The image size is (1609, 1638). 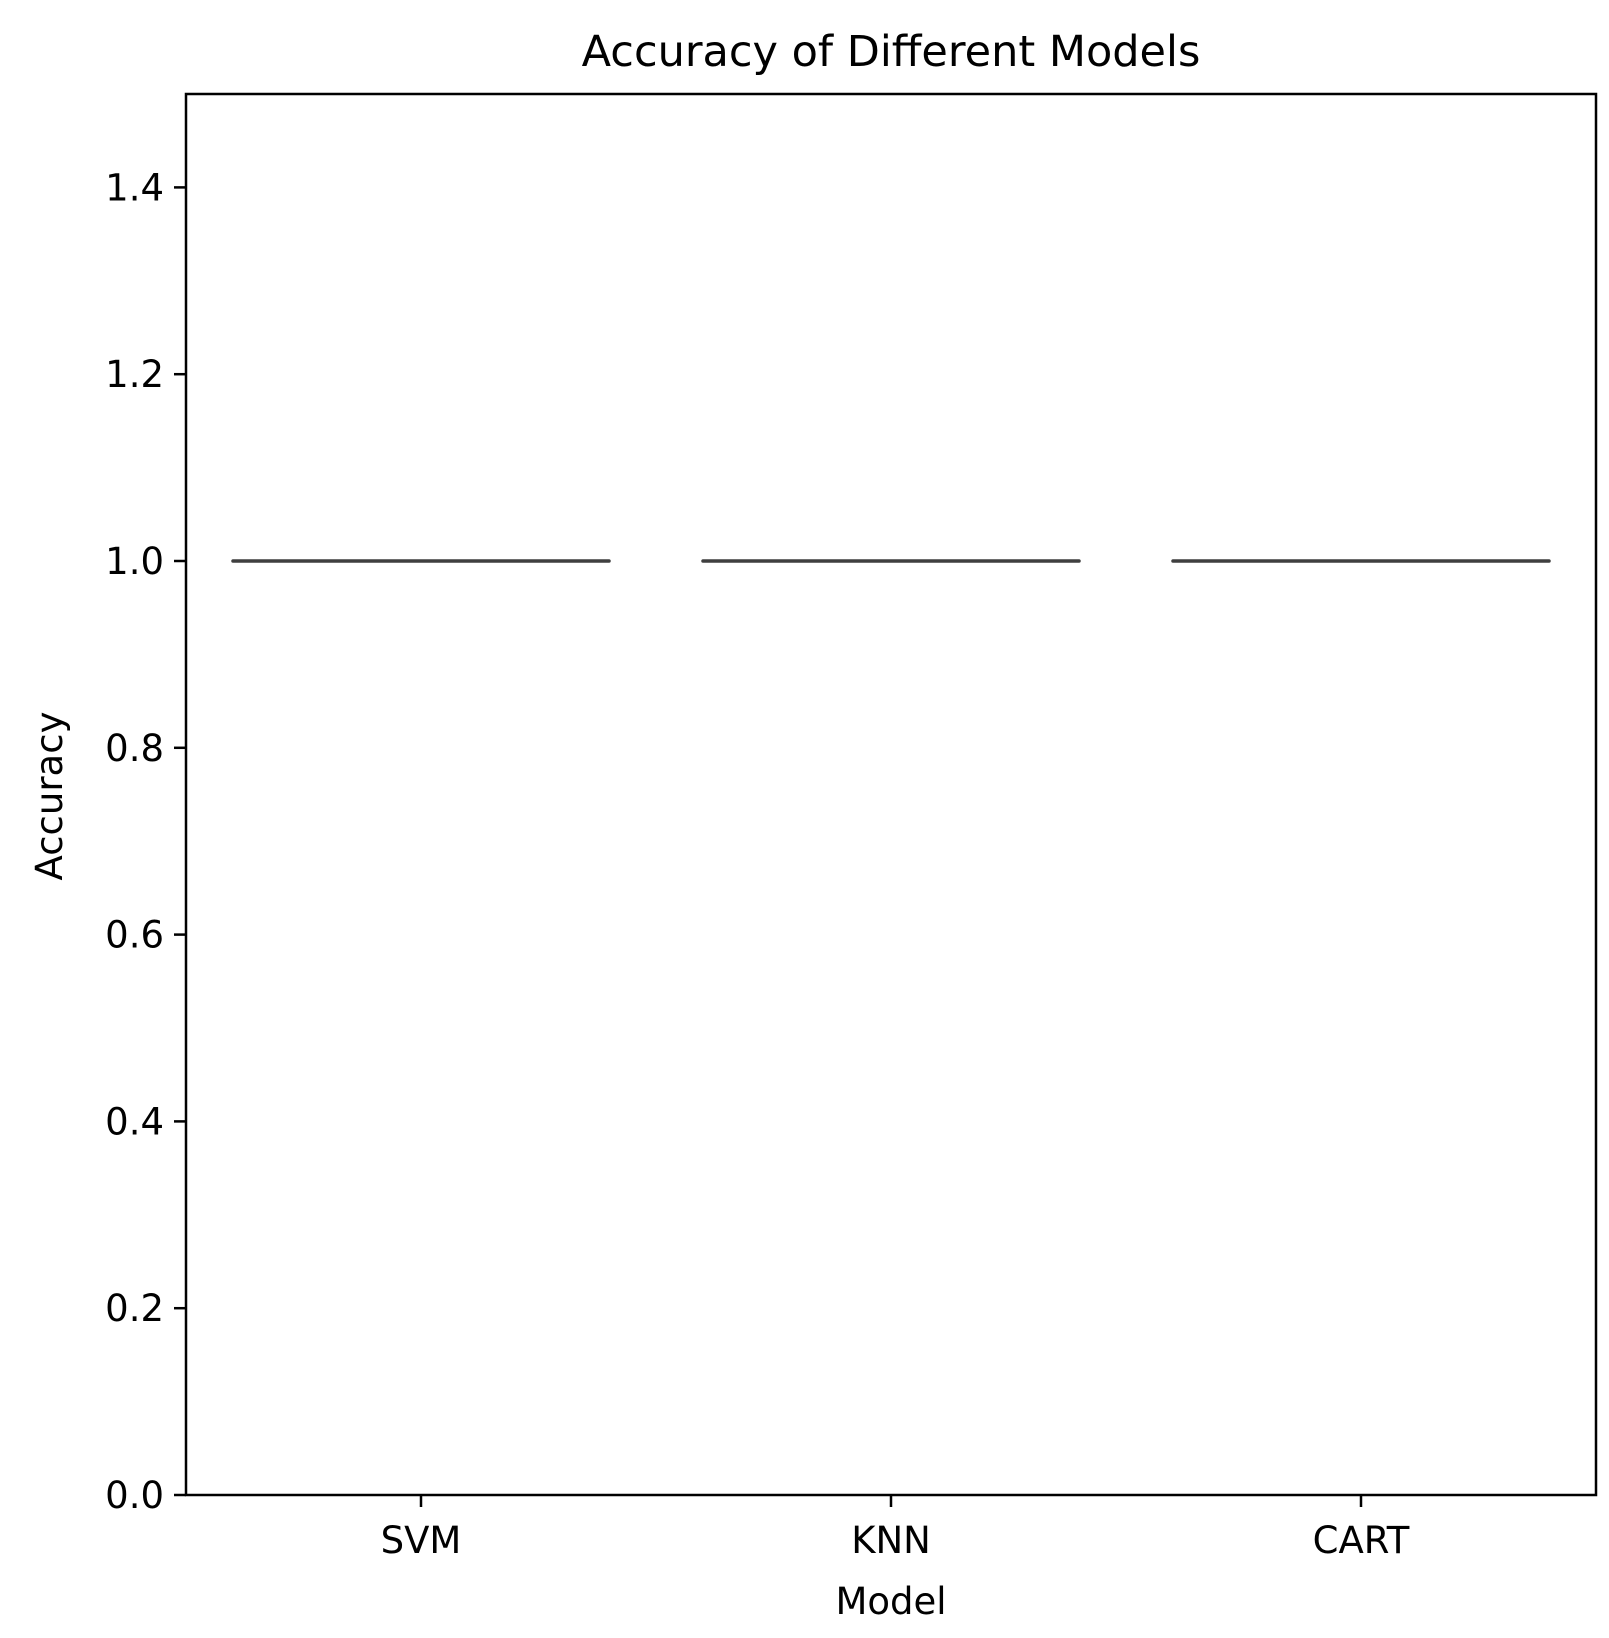 I want to click on y-tick-label: 1.0, so click(x=134, y=561).